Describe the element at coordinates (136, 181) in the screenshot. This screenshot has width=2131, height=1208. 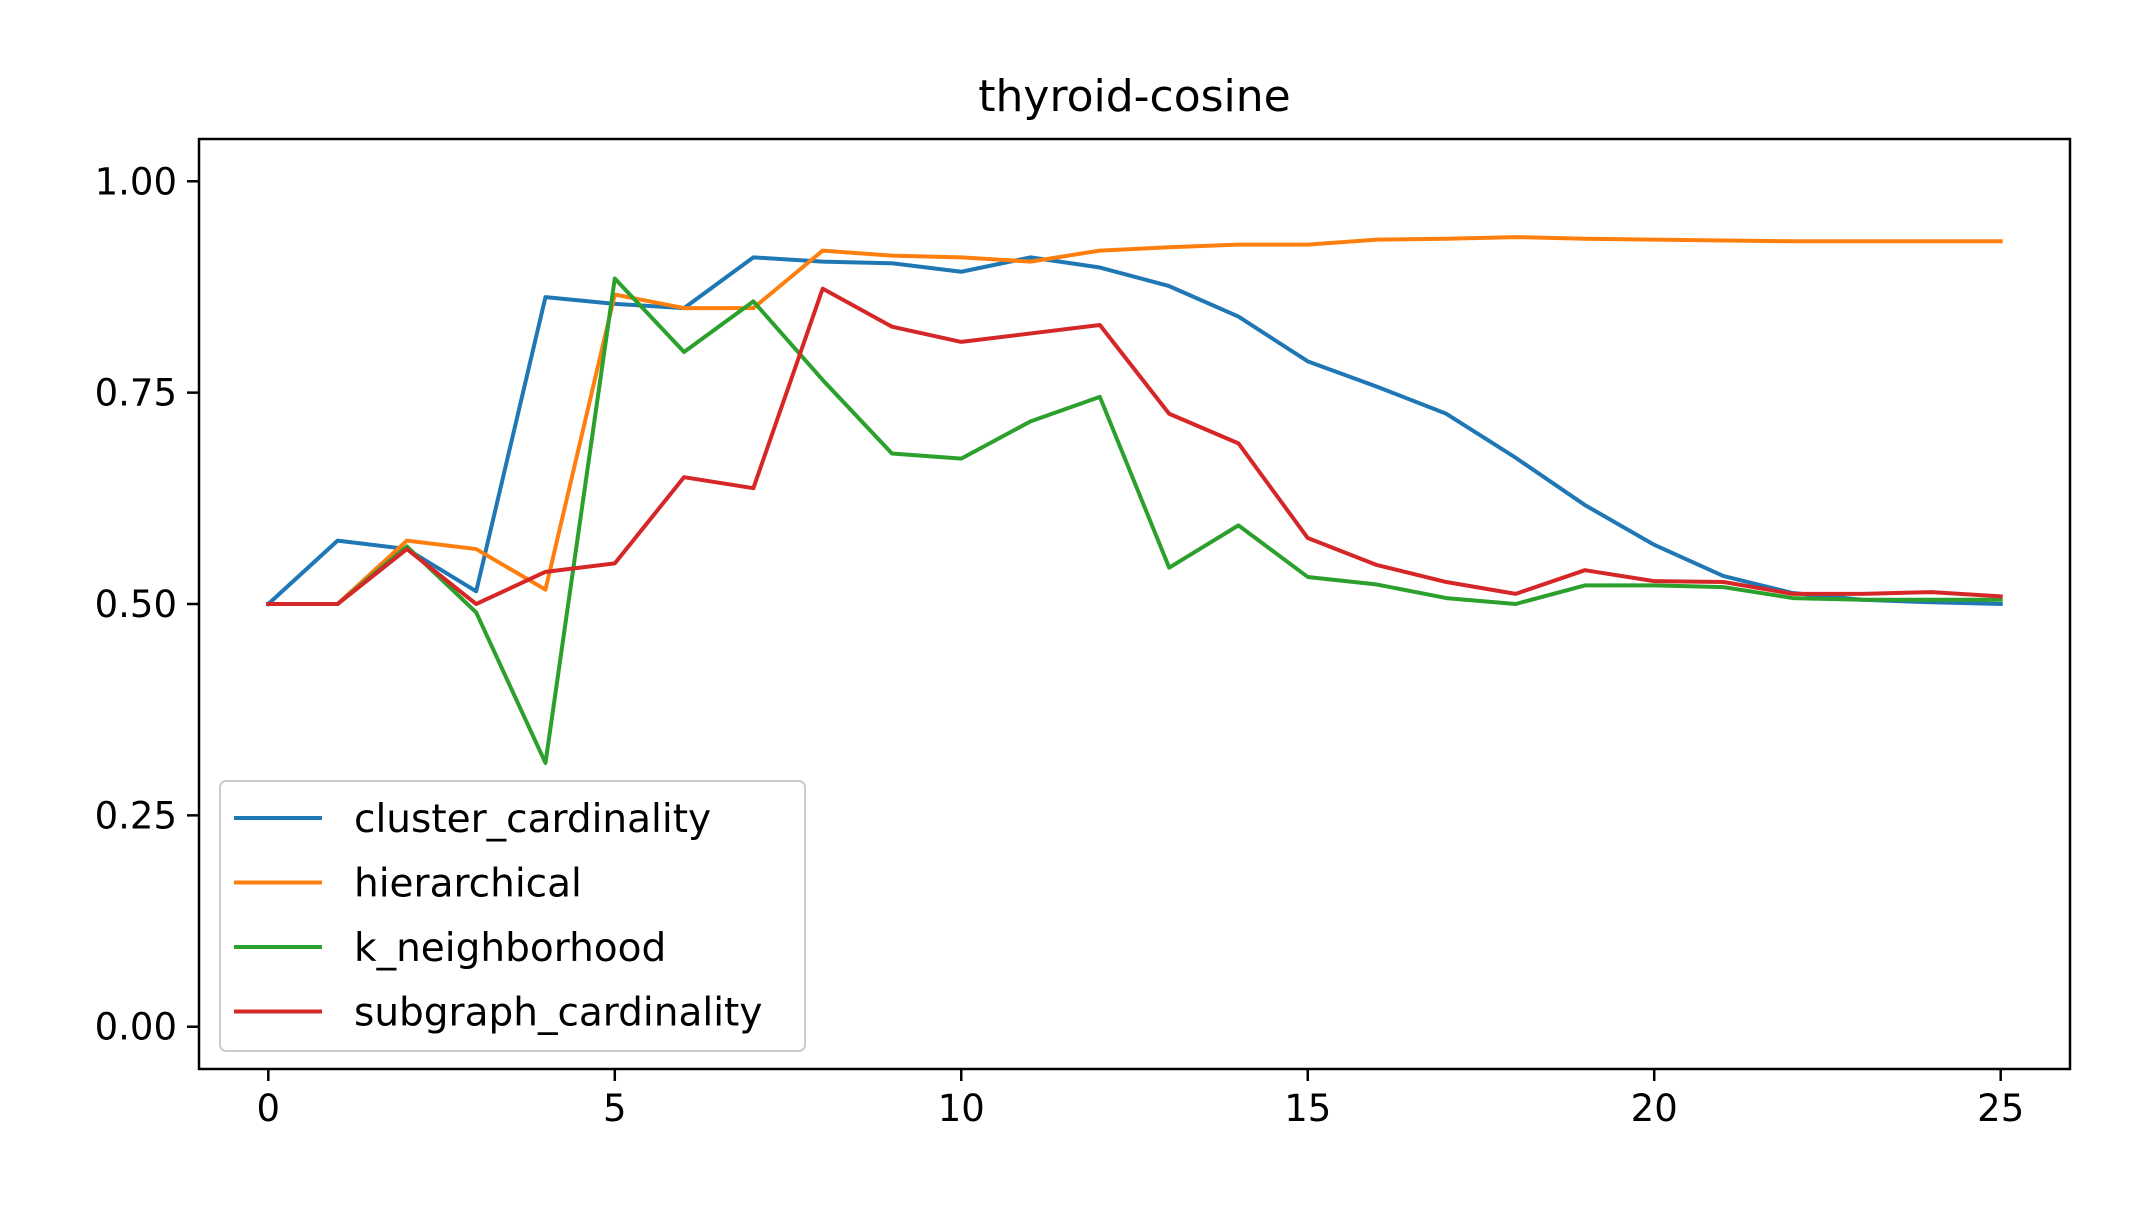
I see `y-tick-label: 1.00` at that location.